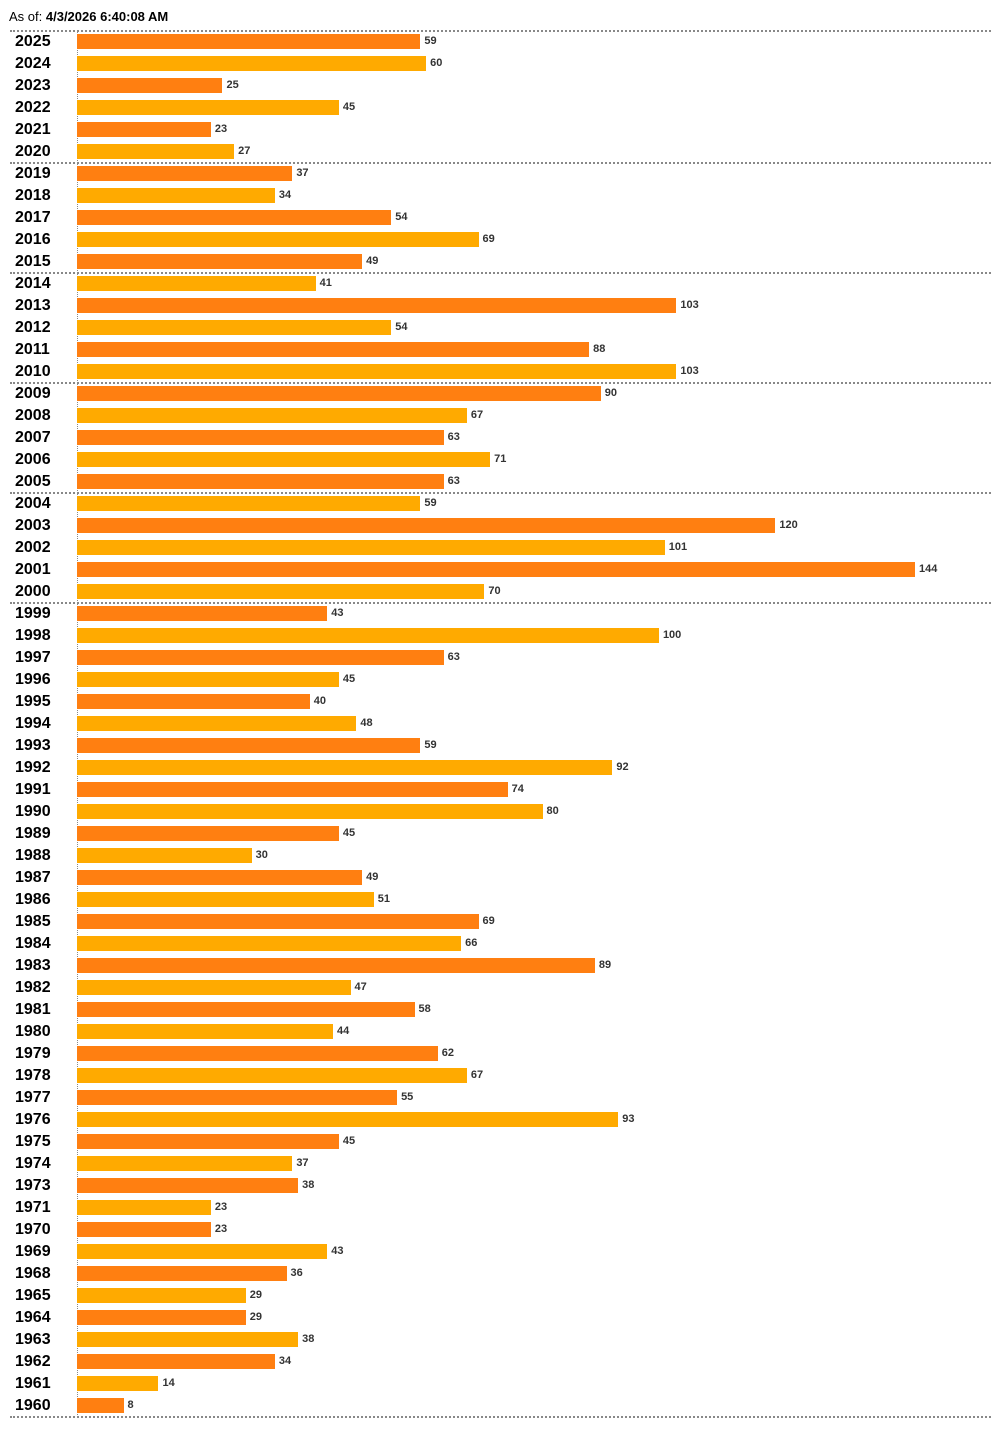 The image size is (1000, 1440). I want to click on chart-row: 1978 67, so click(500, 1076).